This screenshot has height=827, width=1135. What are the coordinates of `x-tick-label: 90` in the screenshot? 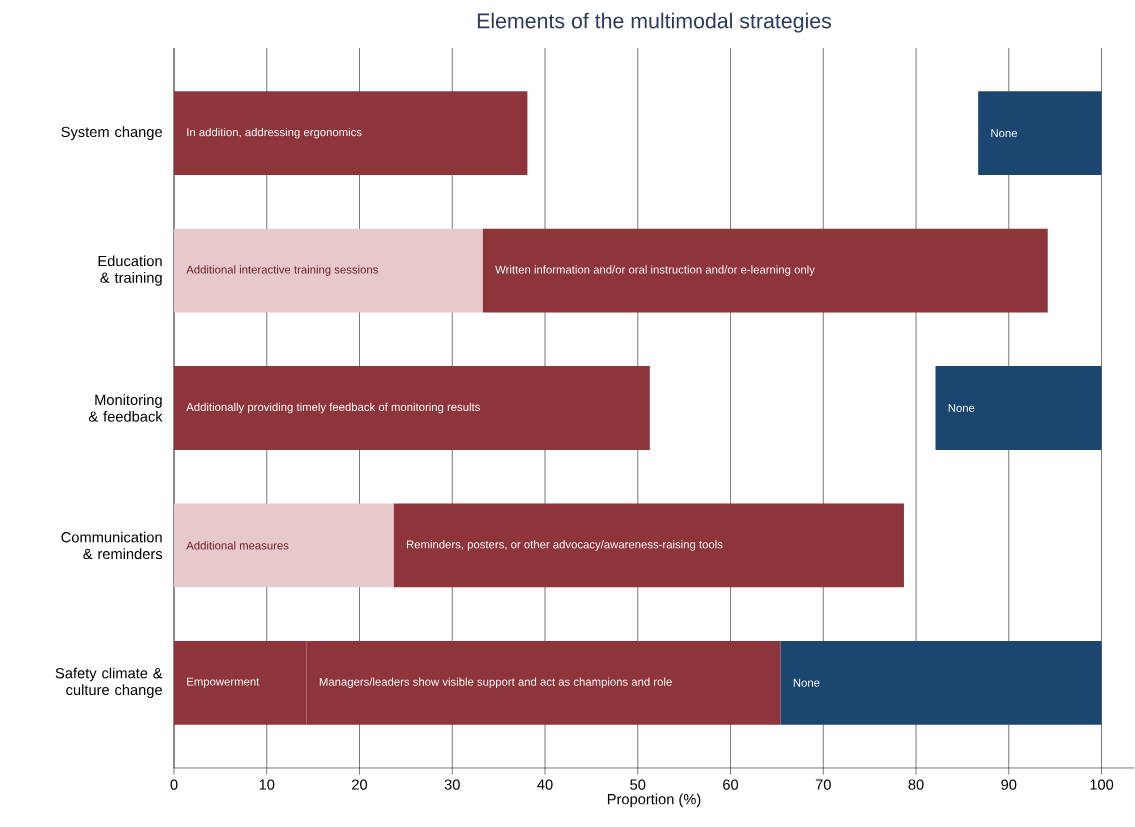 It's located at (1009, 784).